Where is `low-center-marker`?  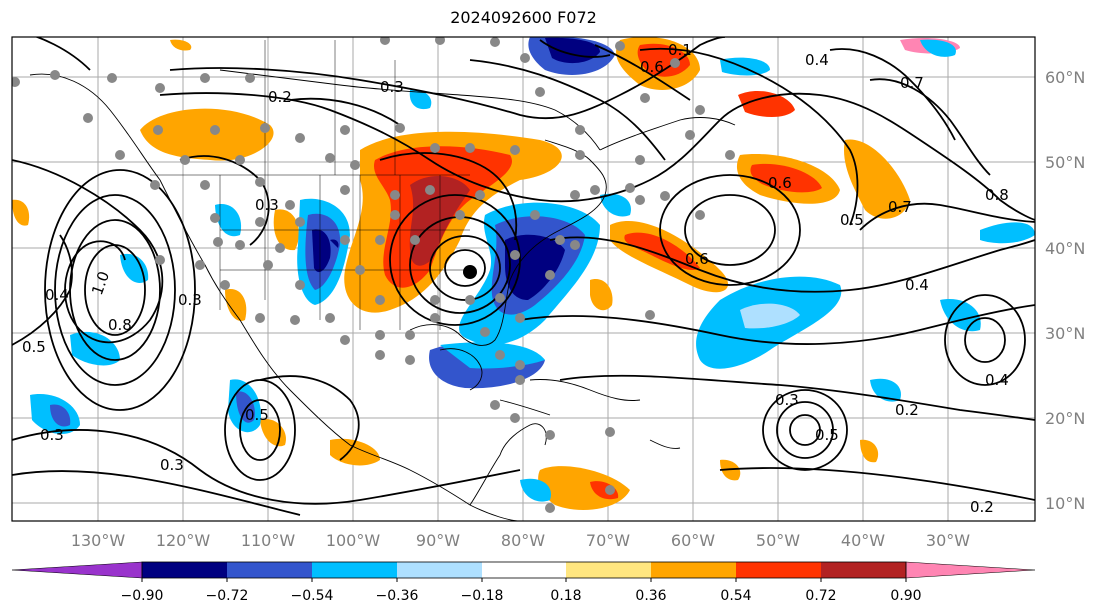 low-center-marker is located at coordinates (470, 272).